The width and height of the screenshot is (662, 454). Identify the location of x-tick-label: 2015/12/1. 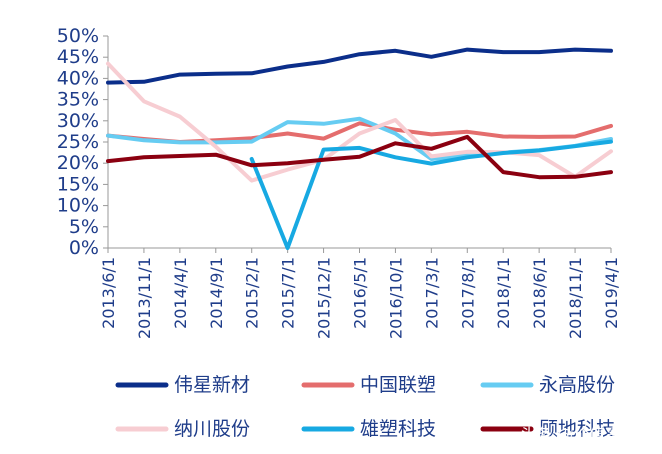
(324, 298).